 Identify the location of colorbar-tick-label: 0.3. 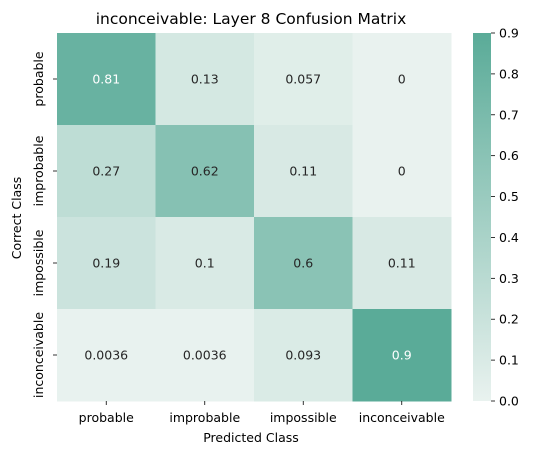
(509, 278).